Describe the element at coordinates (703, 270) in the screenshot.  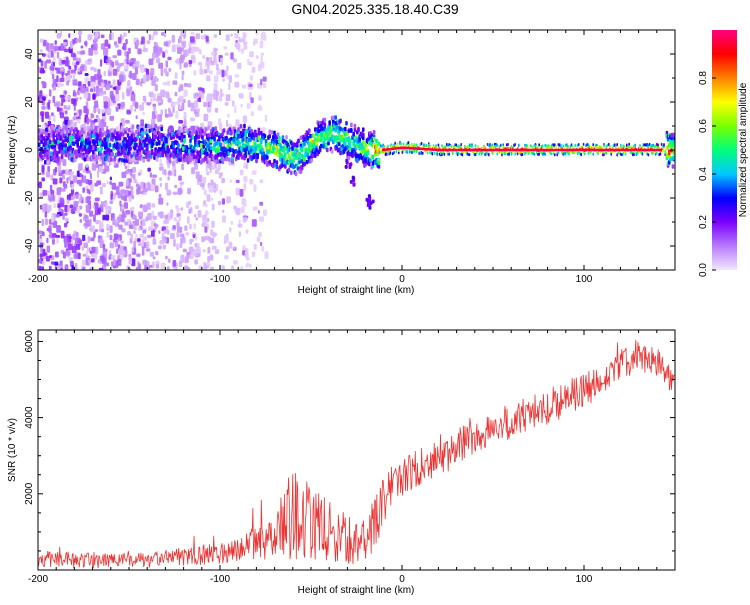
I see `colorbar-tick-label: 0.0` at that location.